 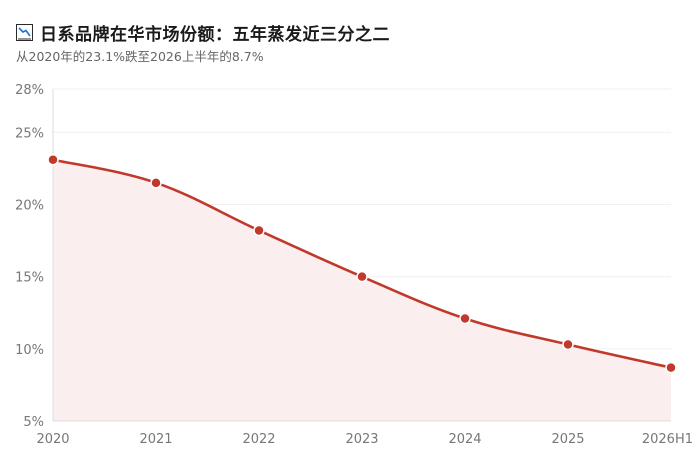 I want to click on chart-title: 日系品牌在华市场份额：五年蒸发近三分之二, so click(x=215, y=35).